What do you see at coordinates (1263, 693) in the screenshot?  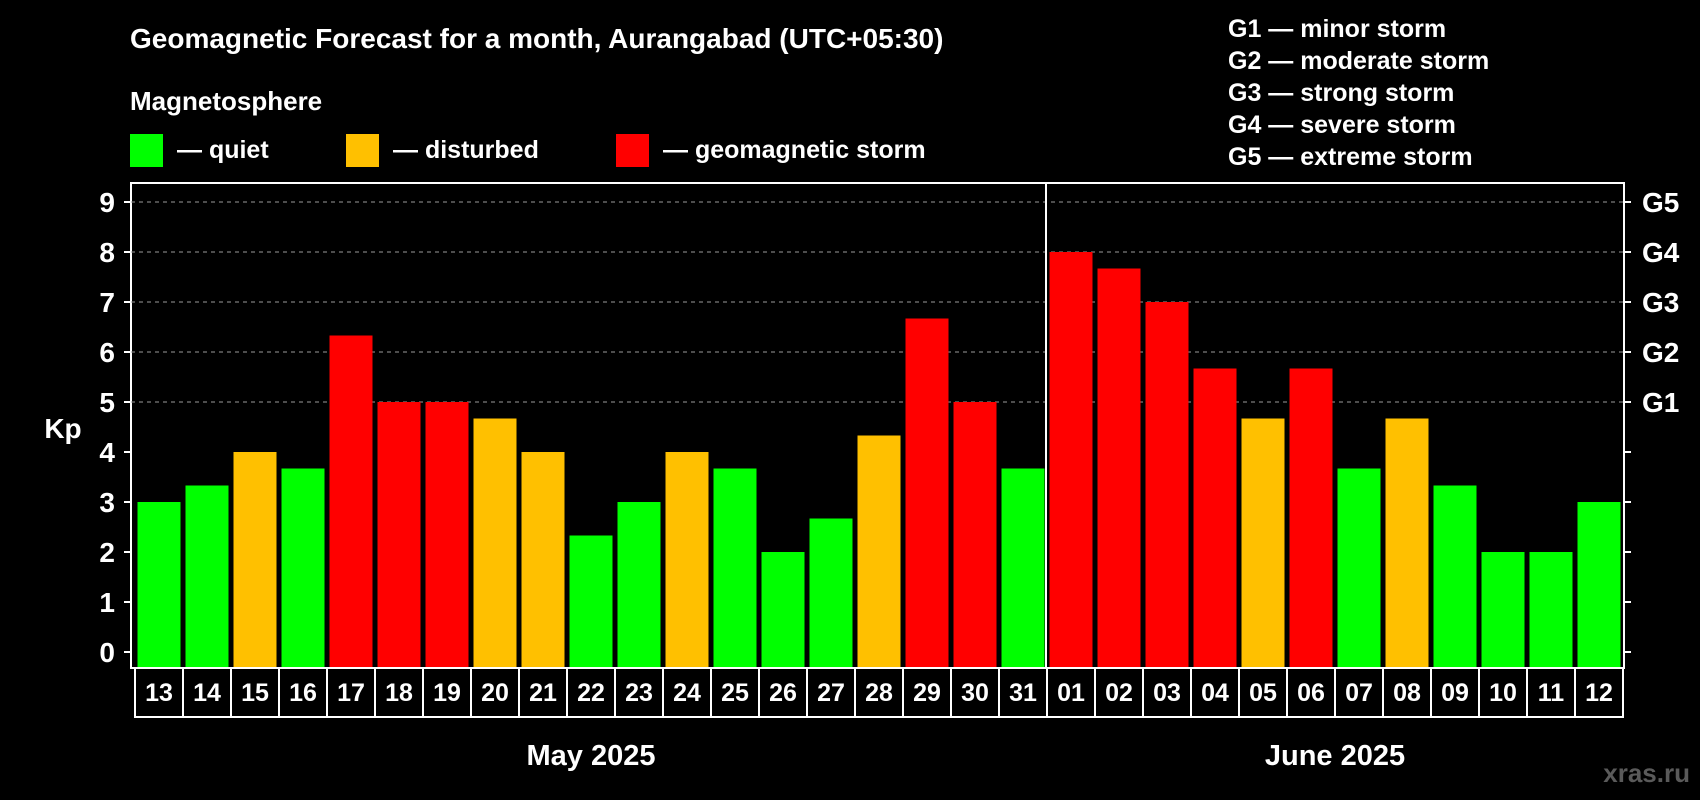 I see `x-tick-label-05: 05` at bounding box center [1263, 693].